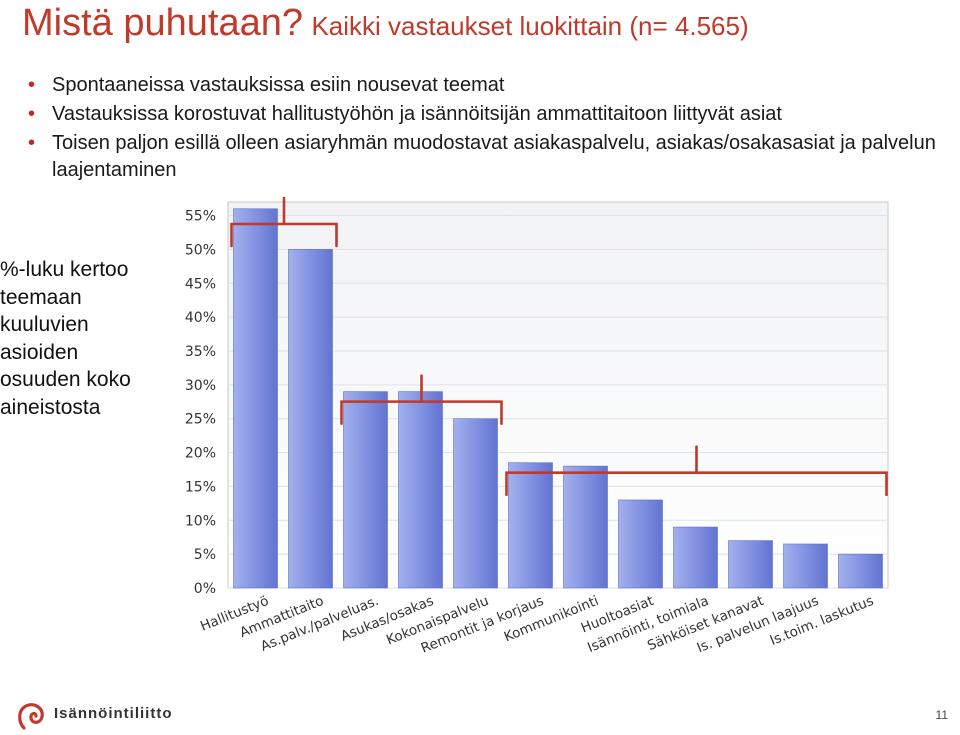 The width and height of the screenshot is (960, 735). Describe the element at coordinates (200, 284) in the screenshot. I see `y-tick-label: 45%` at that location.